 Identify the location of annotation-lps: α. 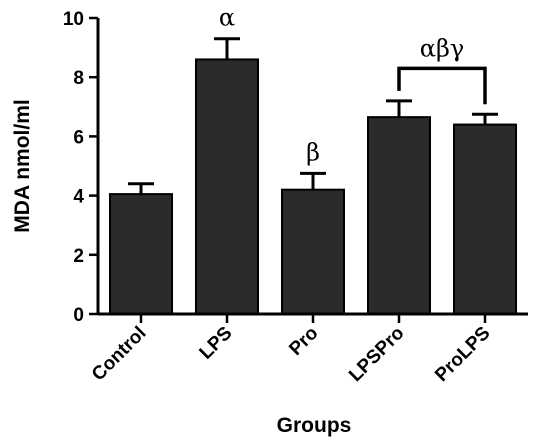
(227, 18).